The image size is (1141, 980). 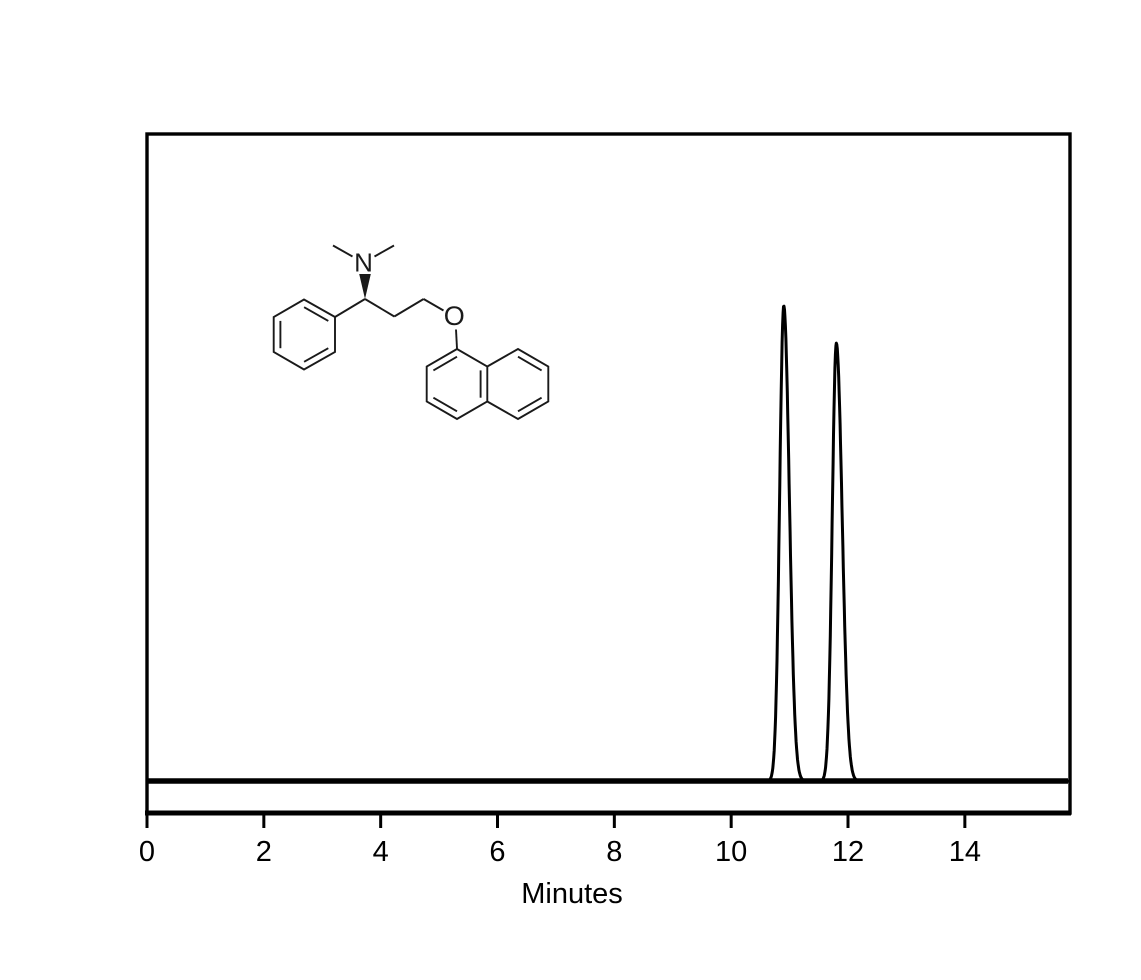 What do you see at coordinates (147, 852) in the screenshot?
I see `x-tick-label: 0` at bounding box center [147, 852].